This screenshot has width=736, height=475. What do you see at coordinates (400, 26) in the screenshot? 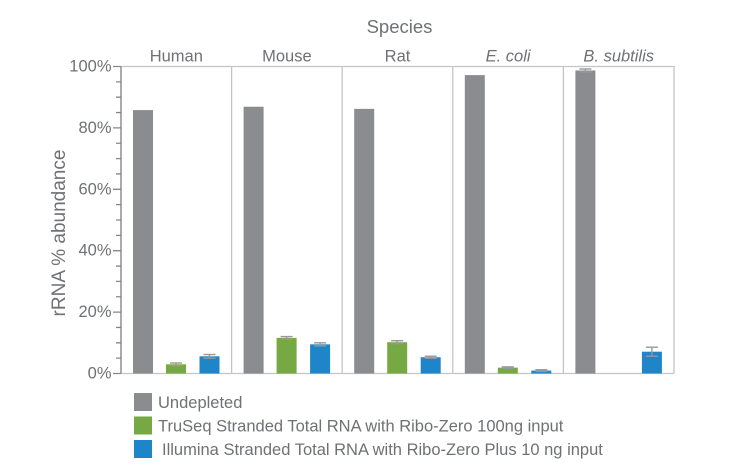
I see `svg-text: Species` at bounding box center [400, 26].